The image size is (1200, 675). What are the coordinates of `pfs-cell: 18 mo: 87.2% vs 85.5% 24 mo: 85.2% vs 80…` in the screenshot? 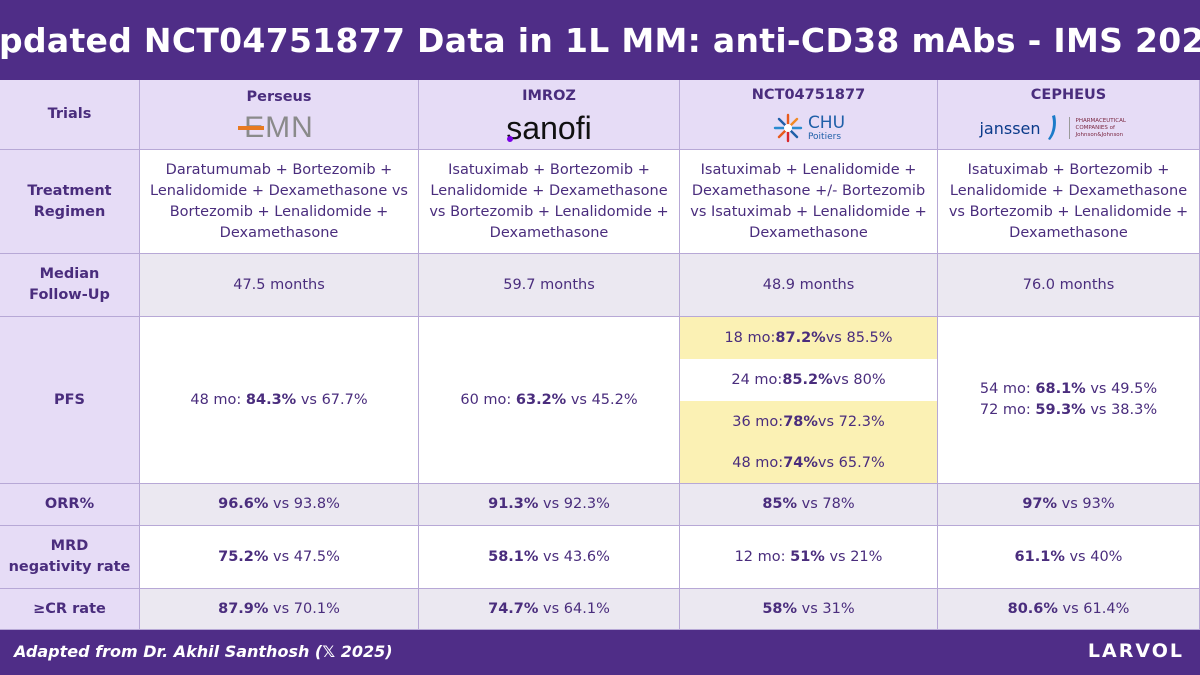 It's located at (809, 400).